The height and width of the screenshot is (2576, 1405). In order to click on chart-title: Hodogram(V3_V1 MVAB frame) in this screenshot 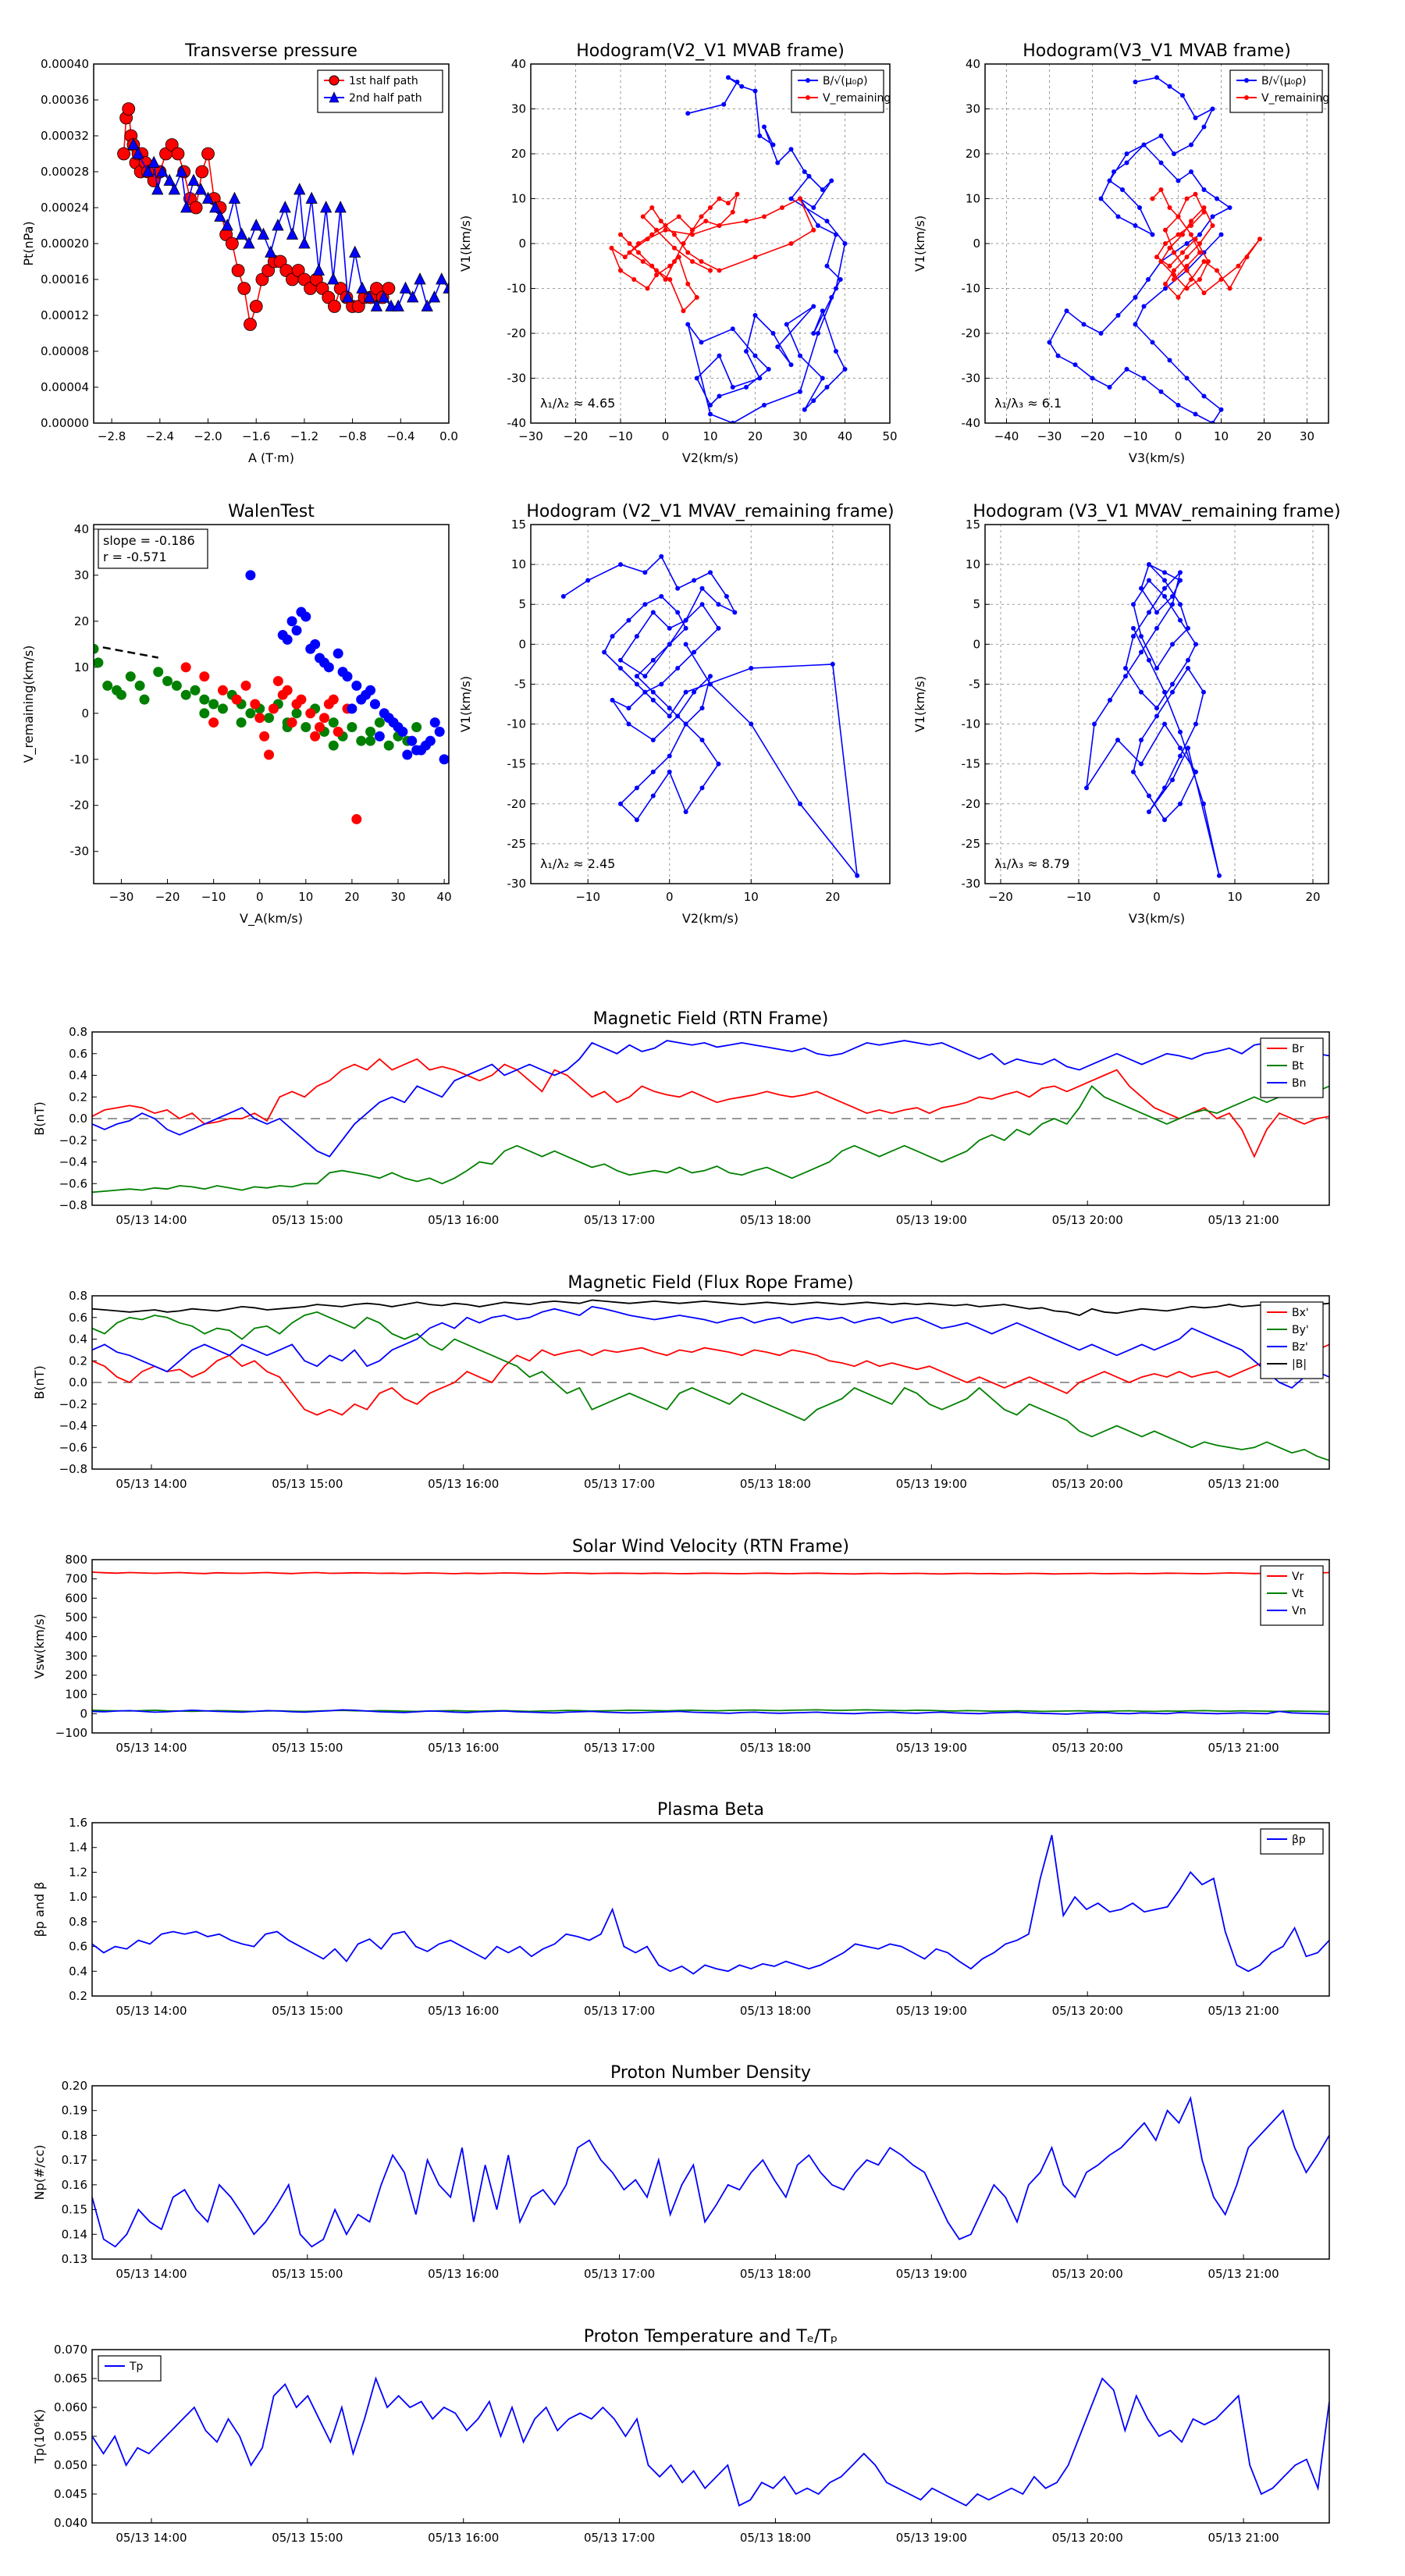, I will do `click(1157, 51)`.